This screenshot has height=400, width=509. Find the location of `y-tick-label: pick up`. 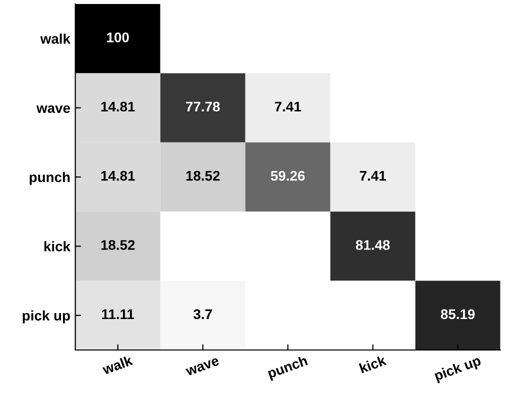

y-tick-label: pick up is located at coordinates (46, 317).